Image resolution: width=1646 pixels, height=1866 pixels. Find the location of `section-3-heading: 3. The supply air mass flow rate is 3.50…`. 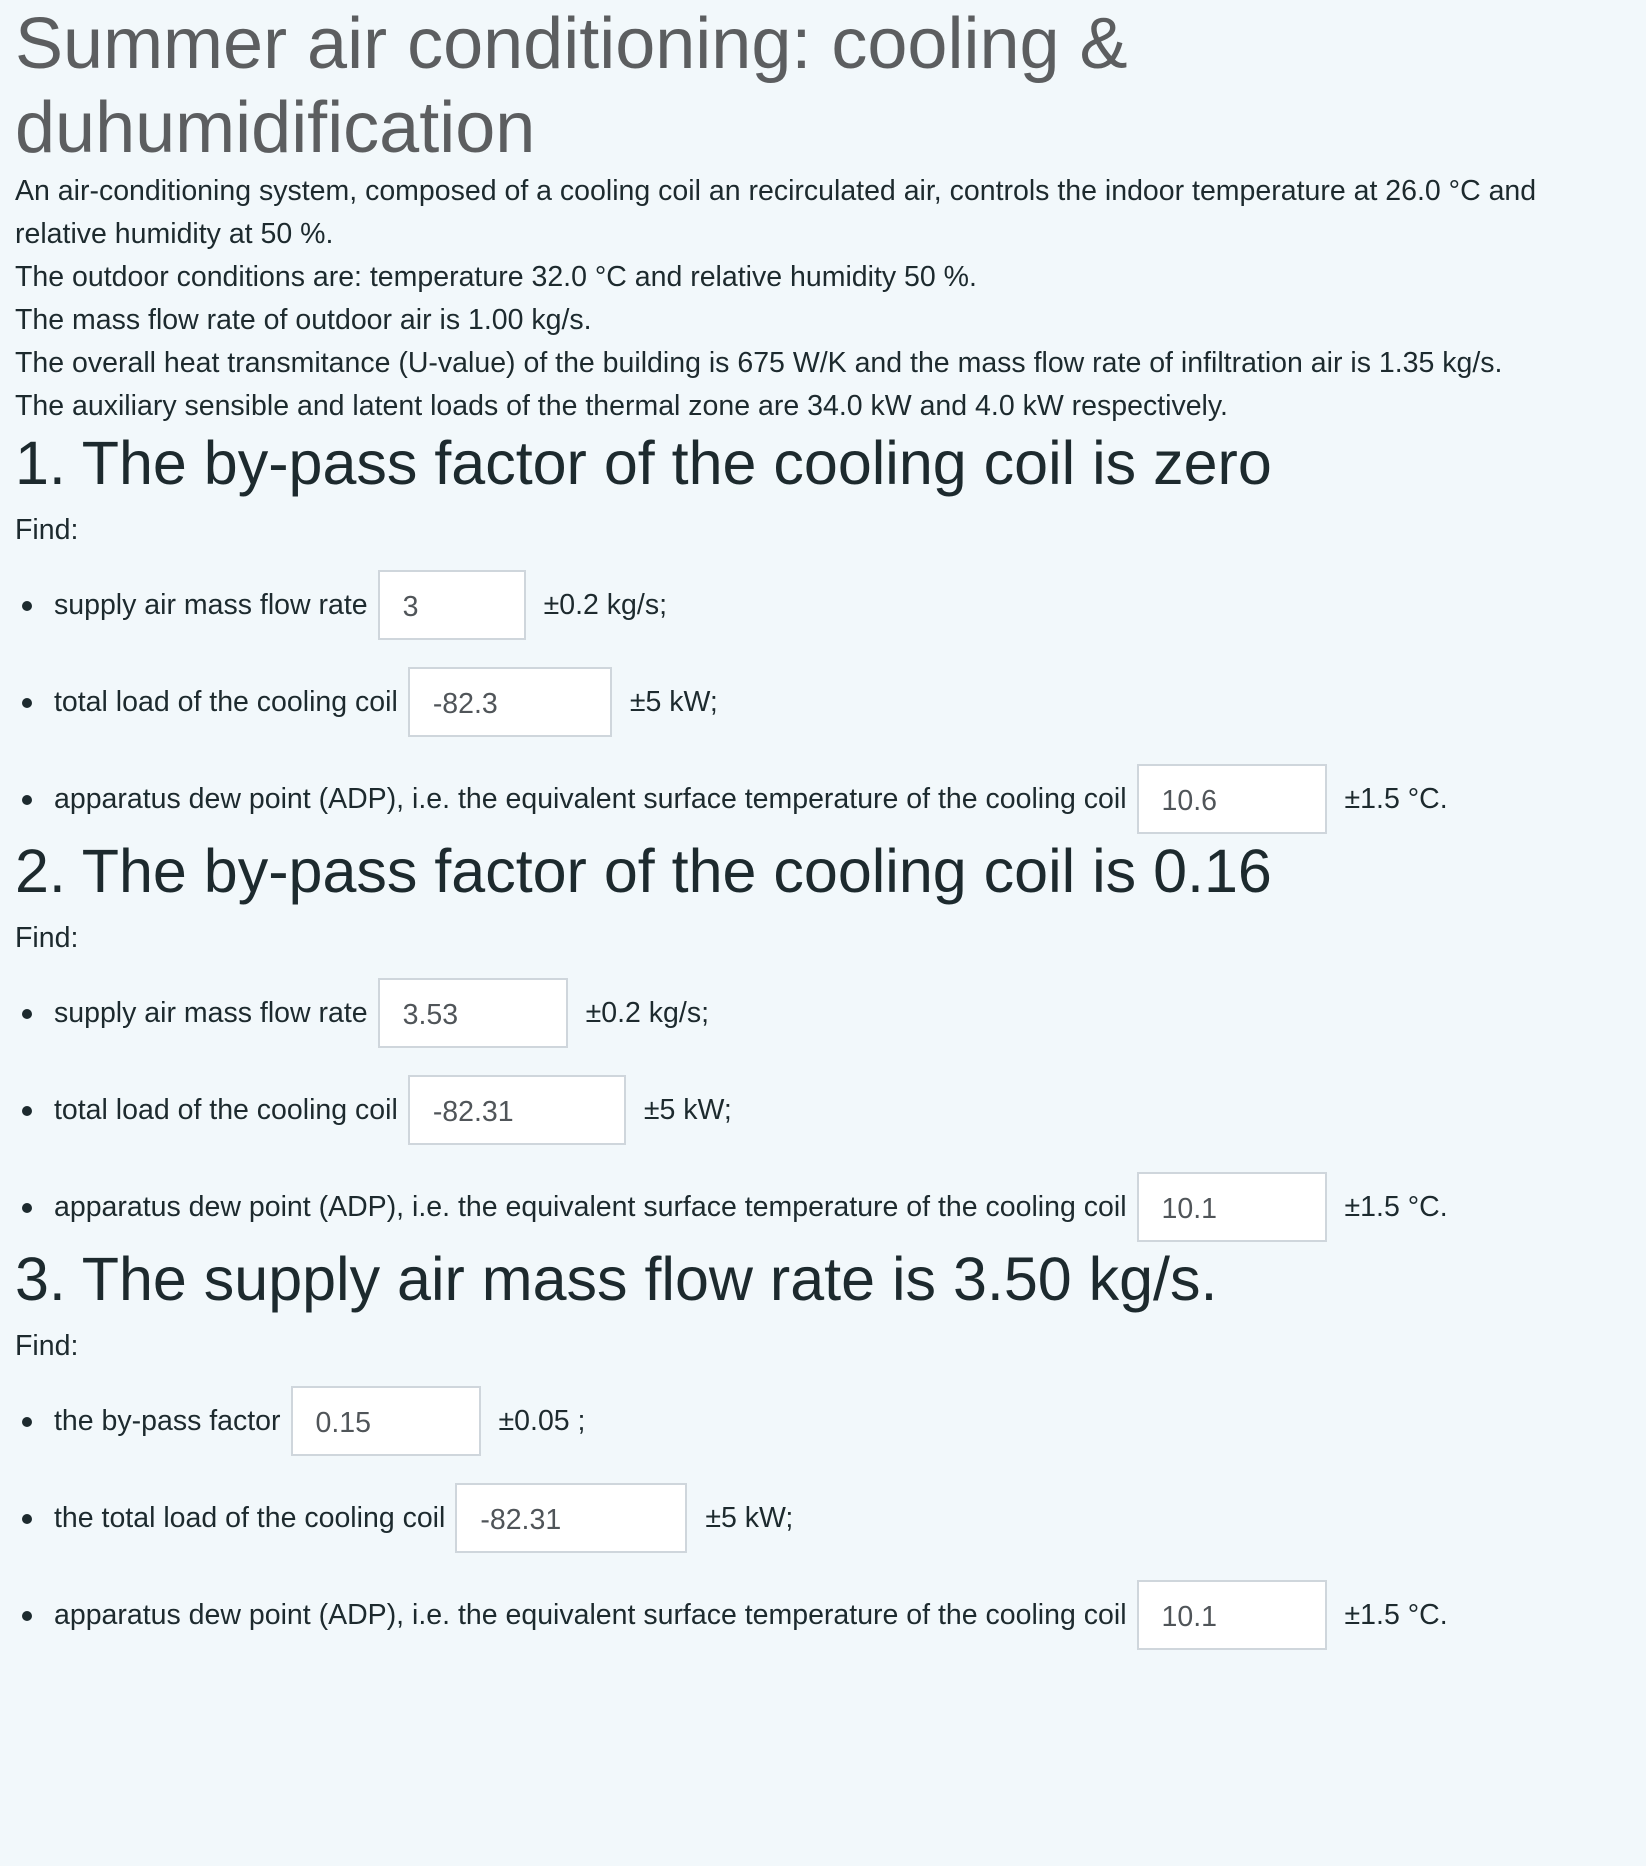

section-3-heading: 3. The supply air mass flow rate is 3.50… is located at coordinates (616, 1279).